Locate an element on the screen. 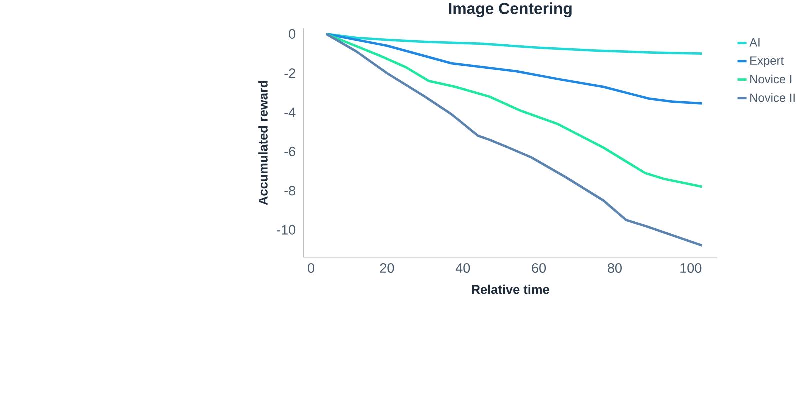  legend-label: Novice I is located at coordinates (771, 79).